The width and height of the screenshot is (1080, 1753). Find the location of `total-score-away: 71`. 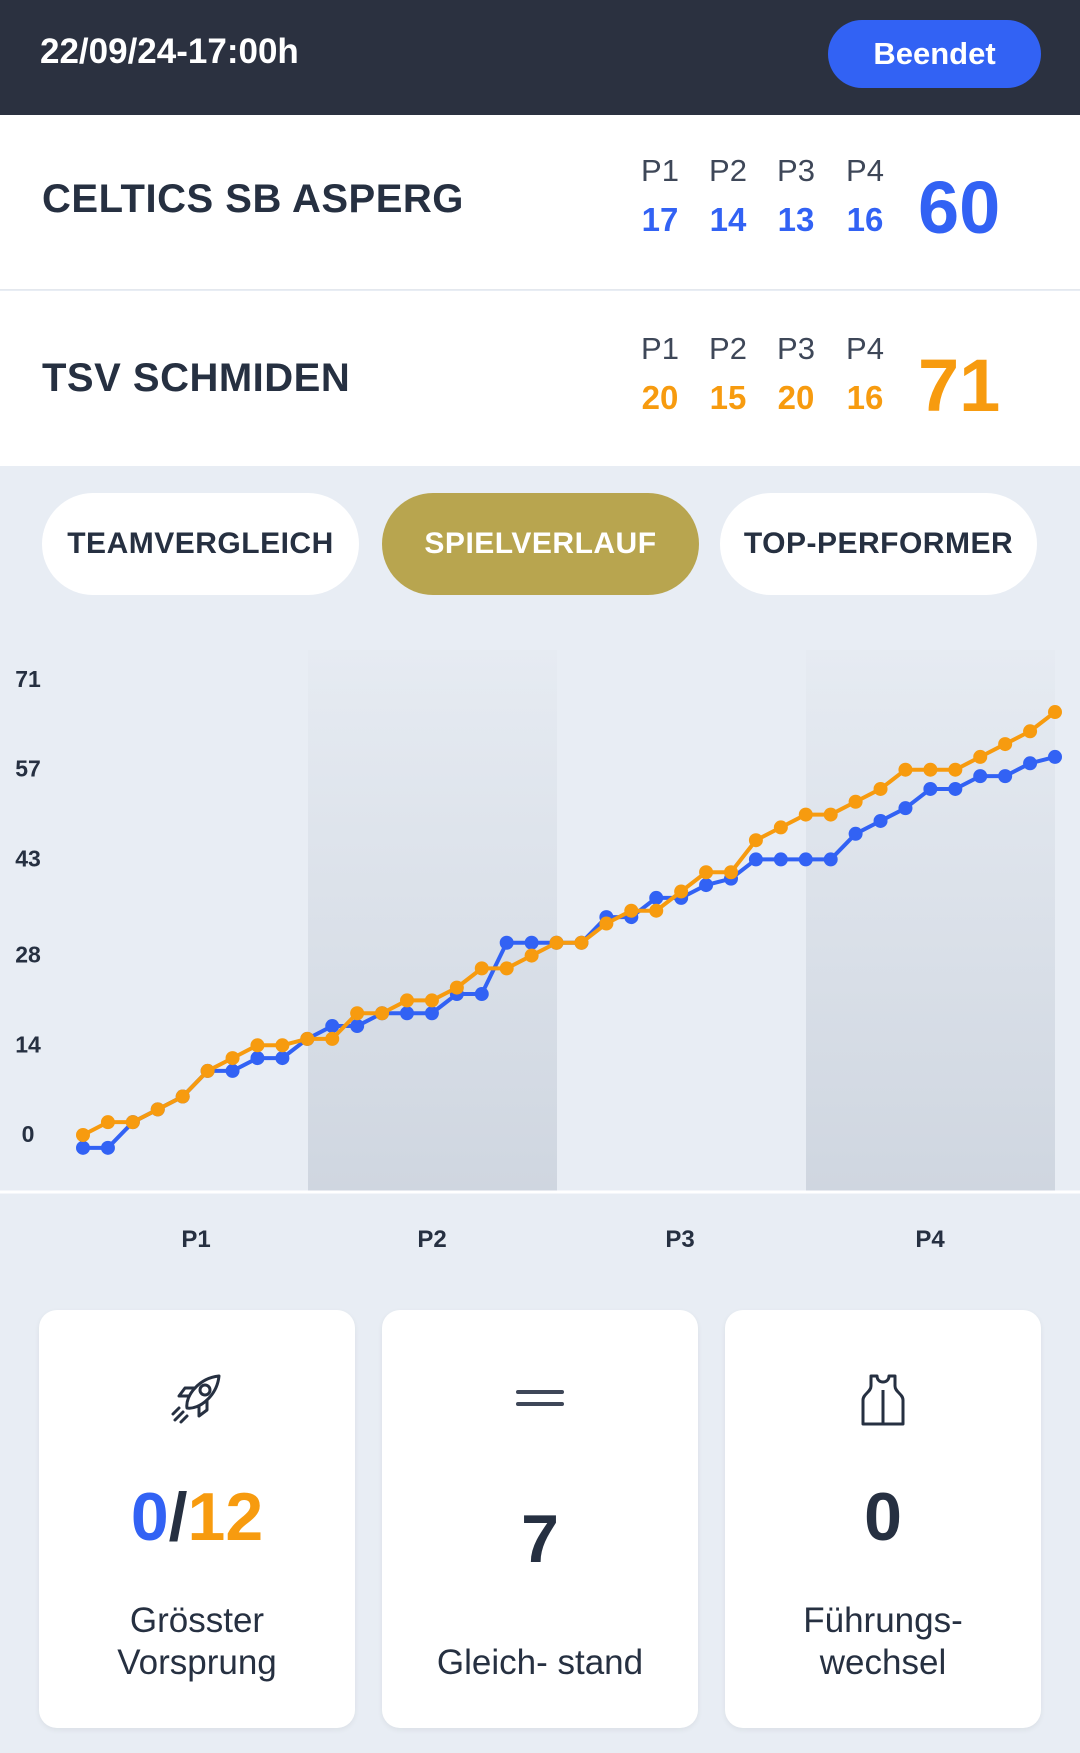

total-score-away: 71 is located at coordinates (959, 385).